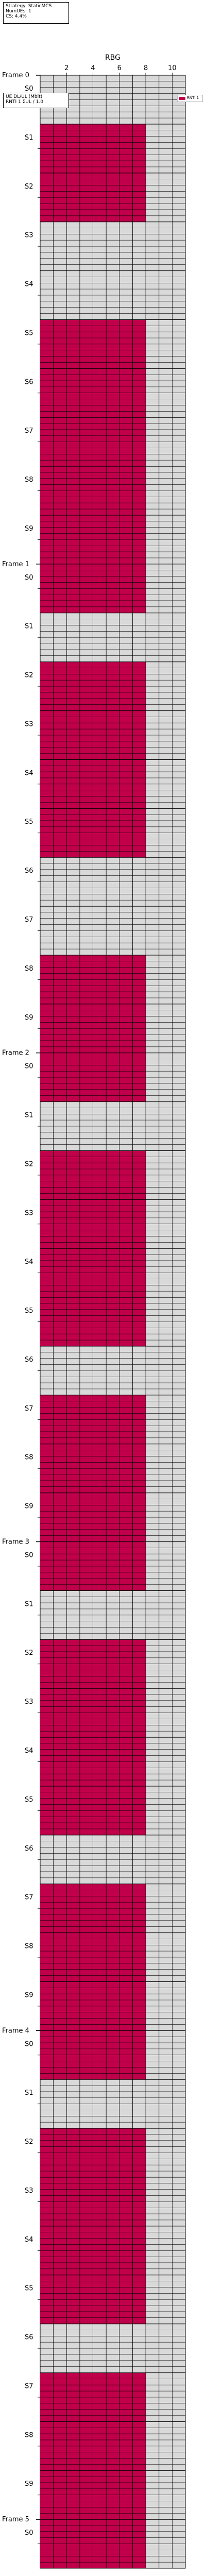 The height and width of the screenshot is (2576, 206). Describe the element at coordinates (15, 2519) in the screenshot. I see `frame-label: Frame 5` at that location.